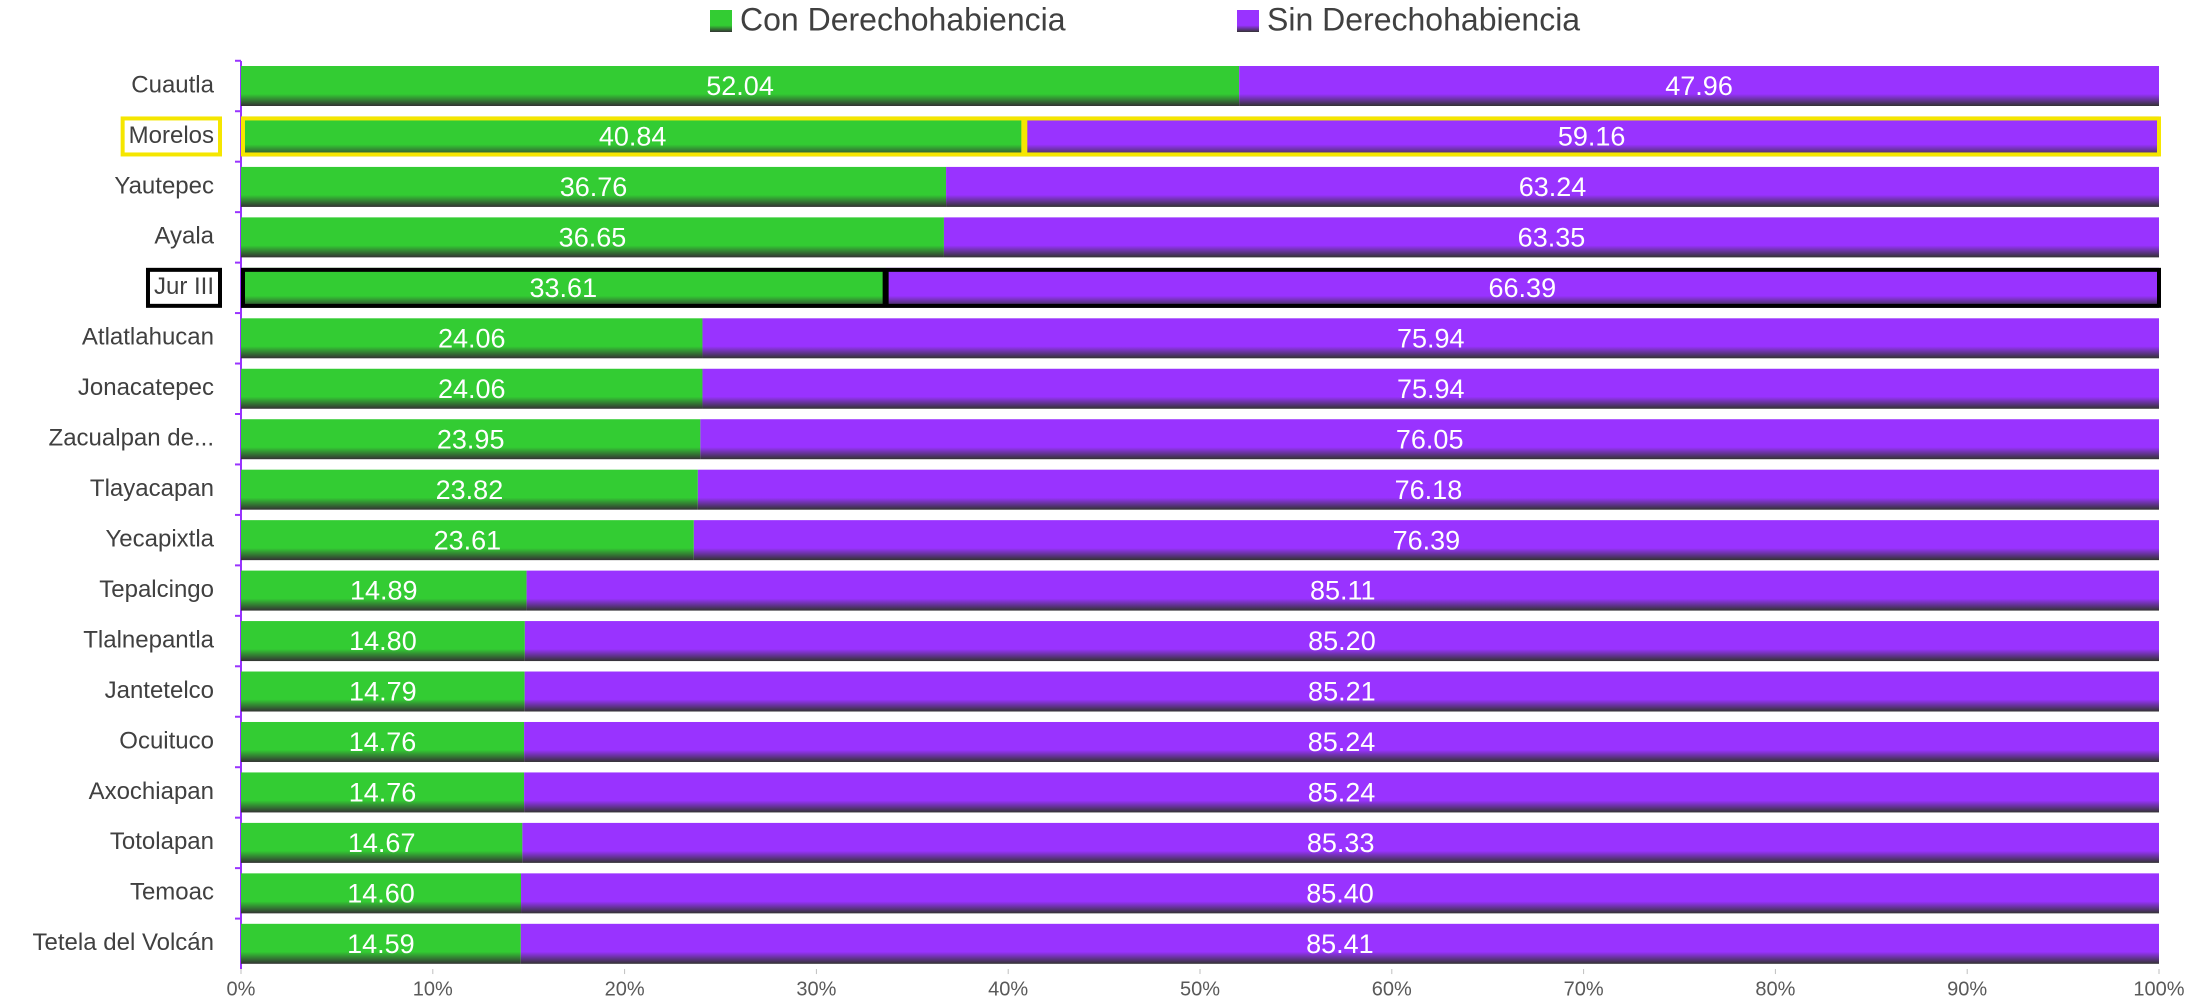  What do you see at coordinates (159, 538) in the screenshot?
I see `category-label: Yecapixtla` at bounding box center [159, 538].